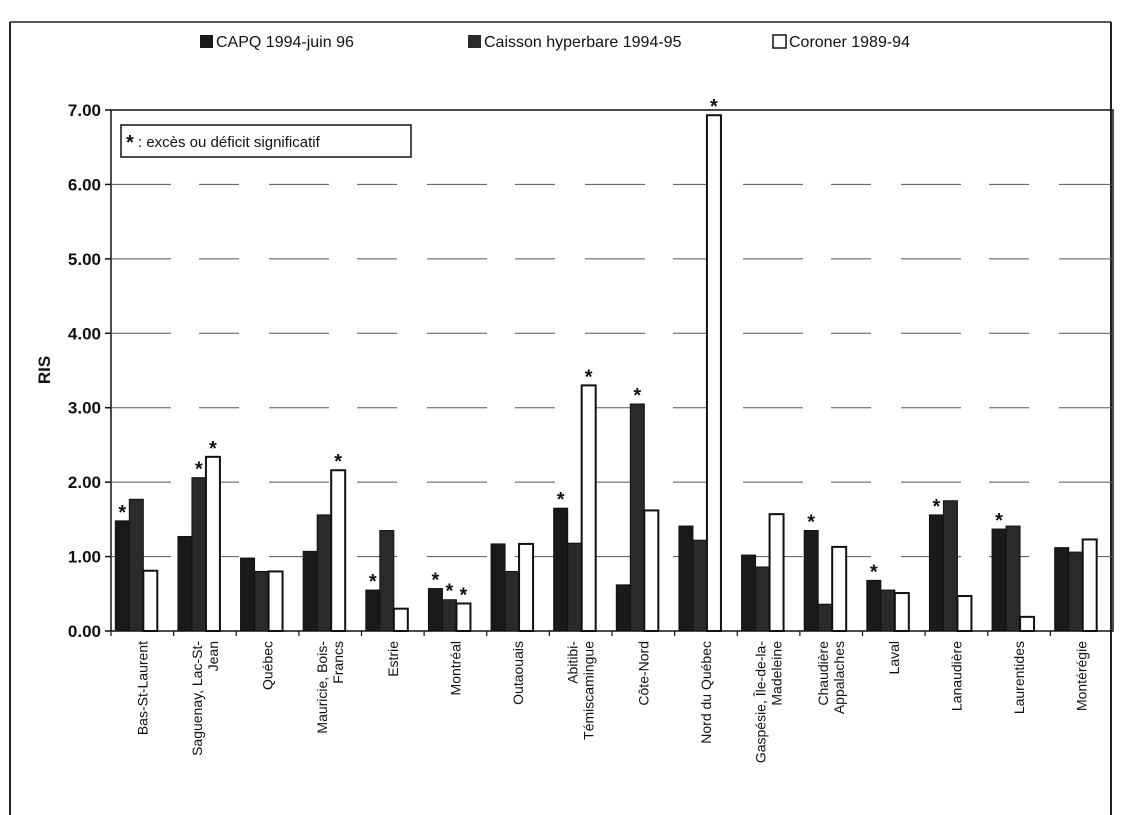 The width and height of the screenshot is (1121, 815). What do you see at coordinates (84, 557) in the screenshot?
I see `y-tick-label: 1.00` at bounding box center [84, 557].